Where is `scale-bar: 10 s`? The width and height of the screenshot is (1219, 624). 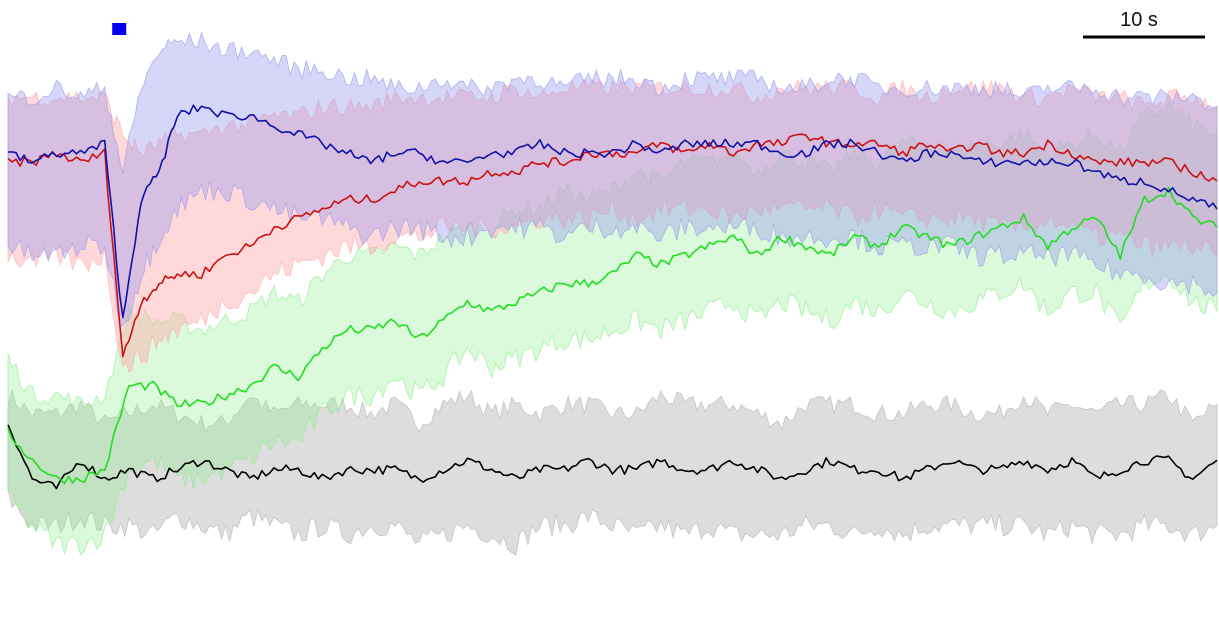
scale-bar: 10 s is located at coordinates (1144, 24).